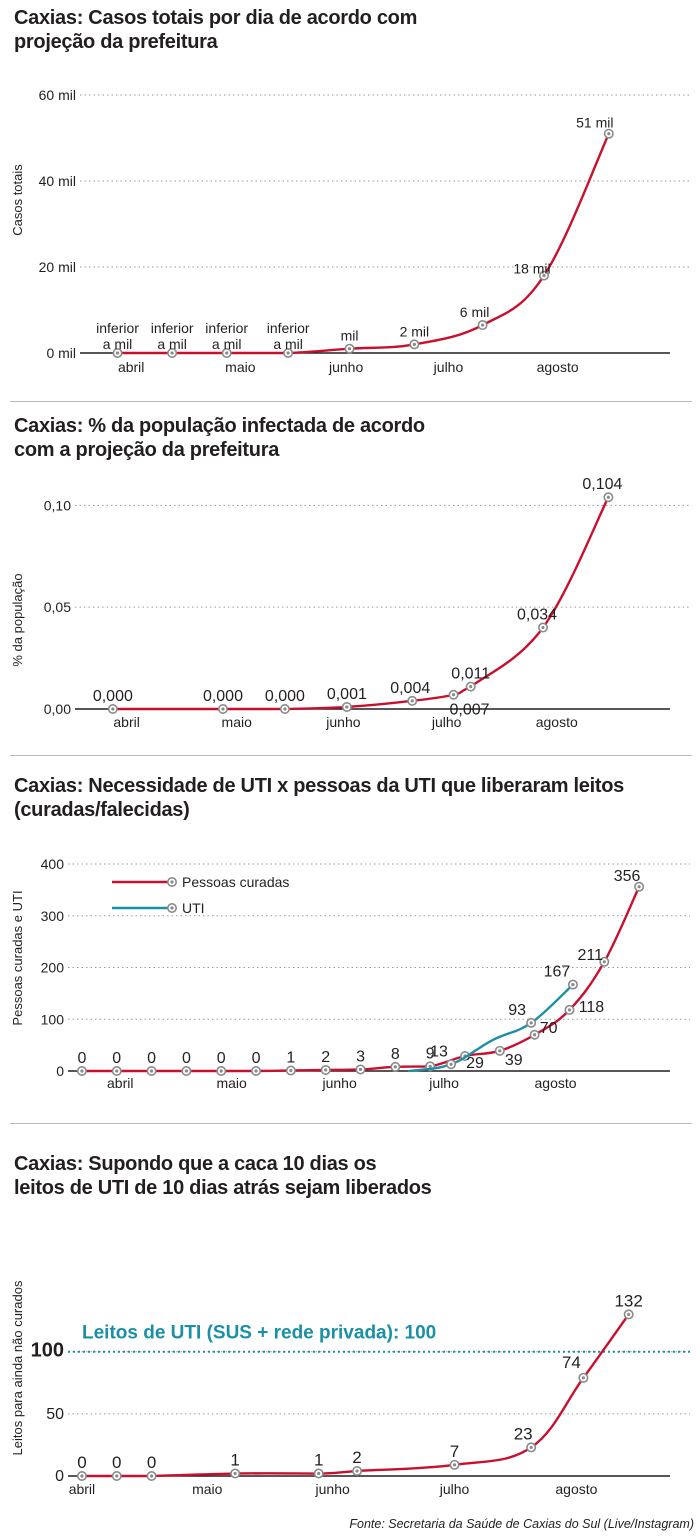 The image size is (700, 1537). What do you see at coordinates (594, 123) in the screenshot?
I see `data-label: 51 mil` at bounding box center [594, 123].